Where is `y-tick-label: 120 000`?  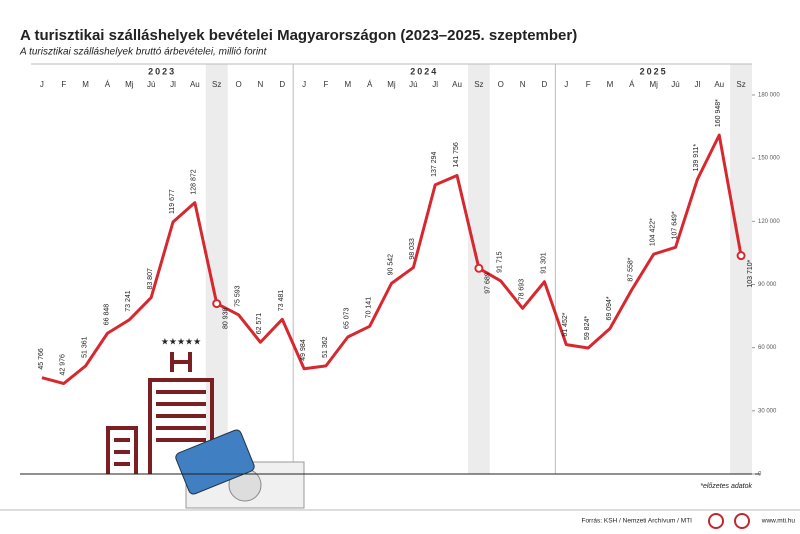 y-tick-label: 120 000 is located at coordinates (769, 222).